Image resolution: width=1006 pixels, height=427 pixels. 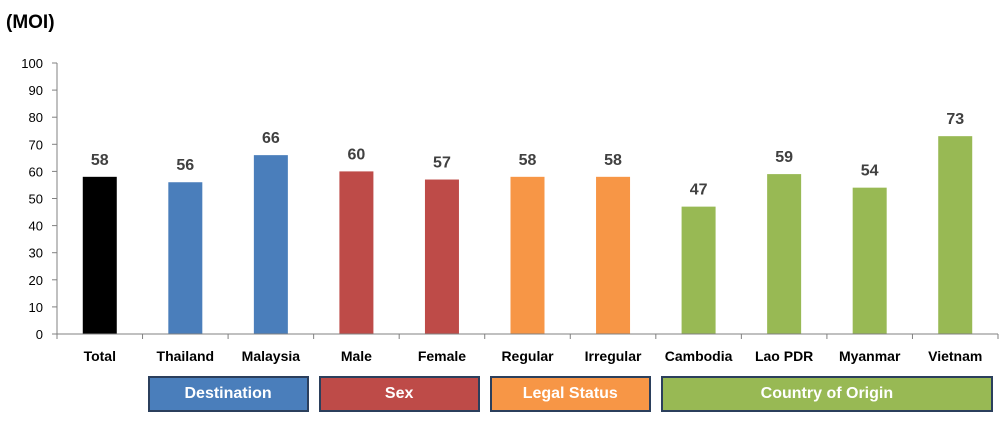 I want to click on y-axis-ticks: 0 10 20 30 40 50 60 70 80 90 100, so click(x=39, y=199).